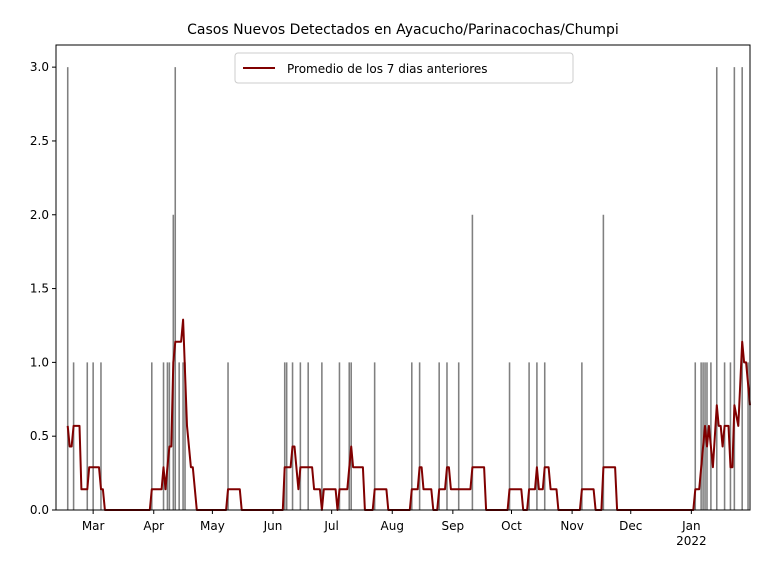  Describe the element at coordinates (387, 69) in the screenshot. I see `legend-label: Promedio de los 7 dias anteriores` at that location.